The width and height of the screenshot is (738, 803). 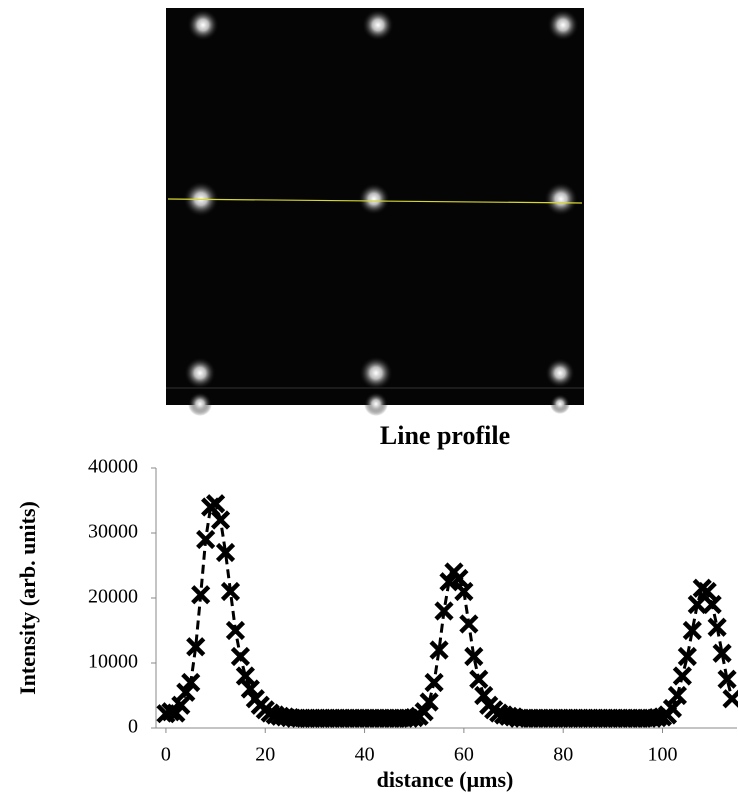 What do you see at coordinates (265, 755) in the screenshot?
I see `x-tick-label: 20` at bounding box center [265, 755].